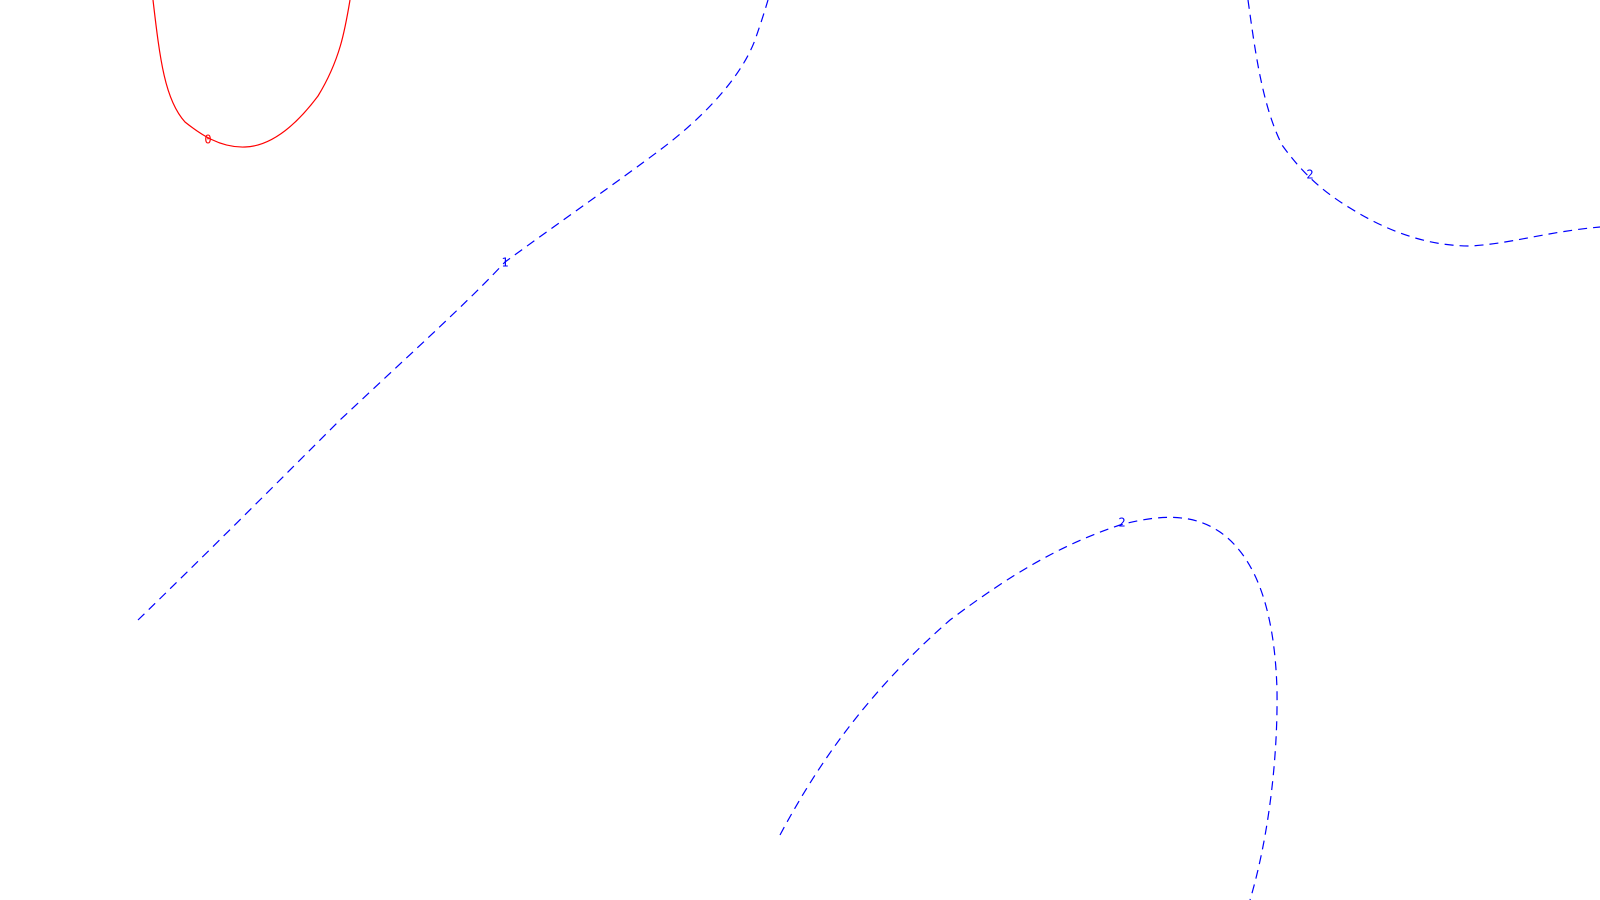 The width and height of the screenshot is (1600, 900). I want to click on contour-label-0: 0, so click(207, 140).